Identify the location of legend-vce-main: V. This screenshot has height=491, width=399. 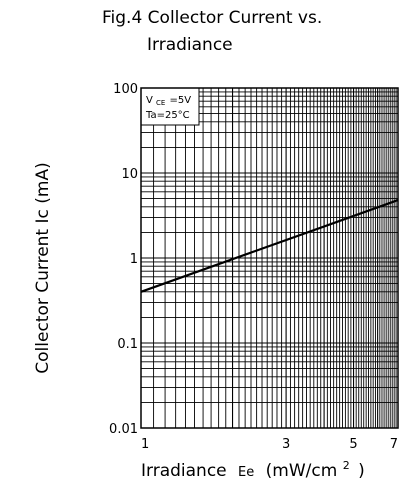
(149, 100).